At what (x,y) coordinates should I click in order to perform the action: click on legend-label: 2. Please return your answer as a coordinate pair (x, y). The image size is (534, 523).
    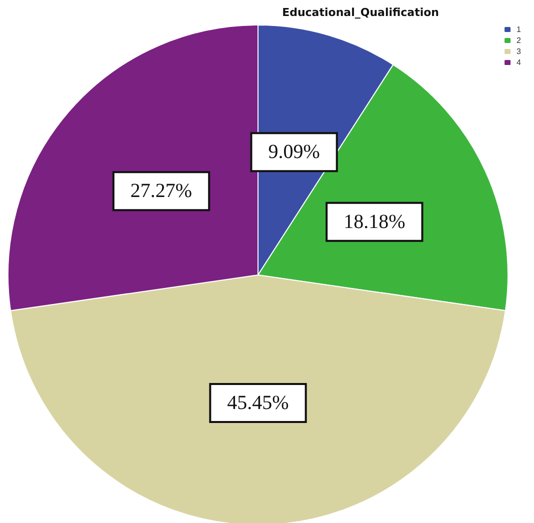
    Looking at the image, I should click on (519, 40).